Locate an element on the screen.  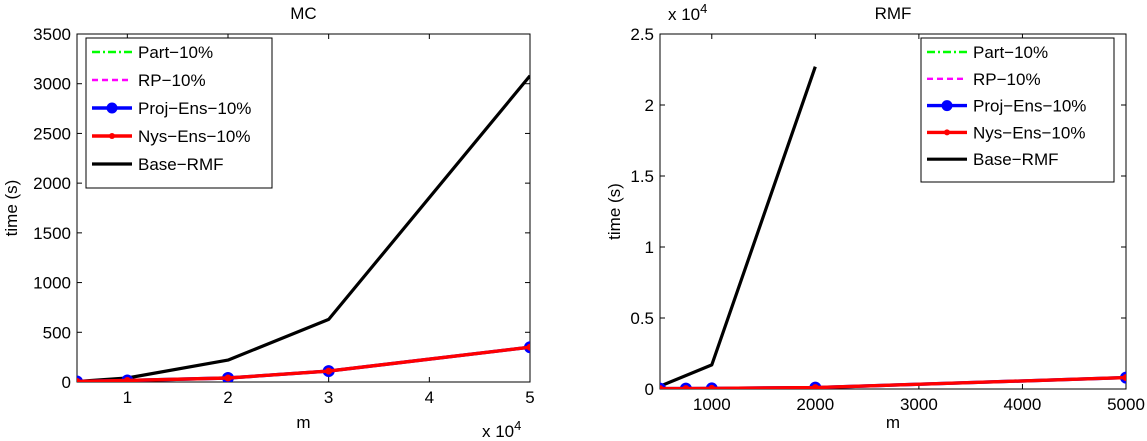
y-tick-label: 500 is located at coordinates (57, 332).